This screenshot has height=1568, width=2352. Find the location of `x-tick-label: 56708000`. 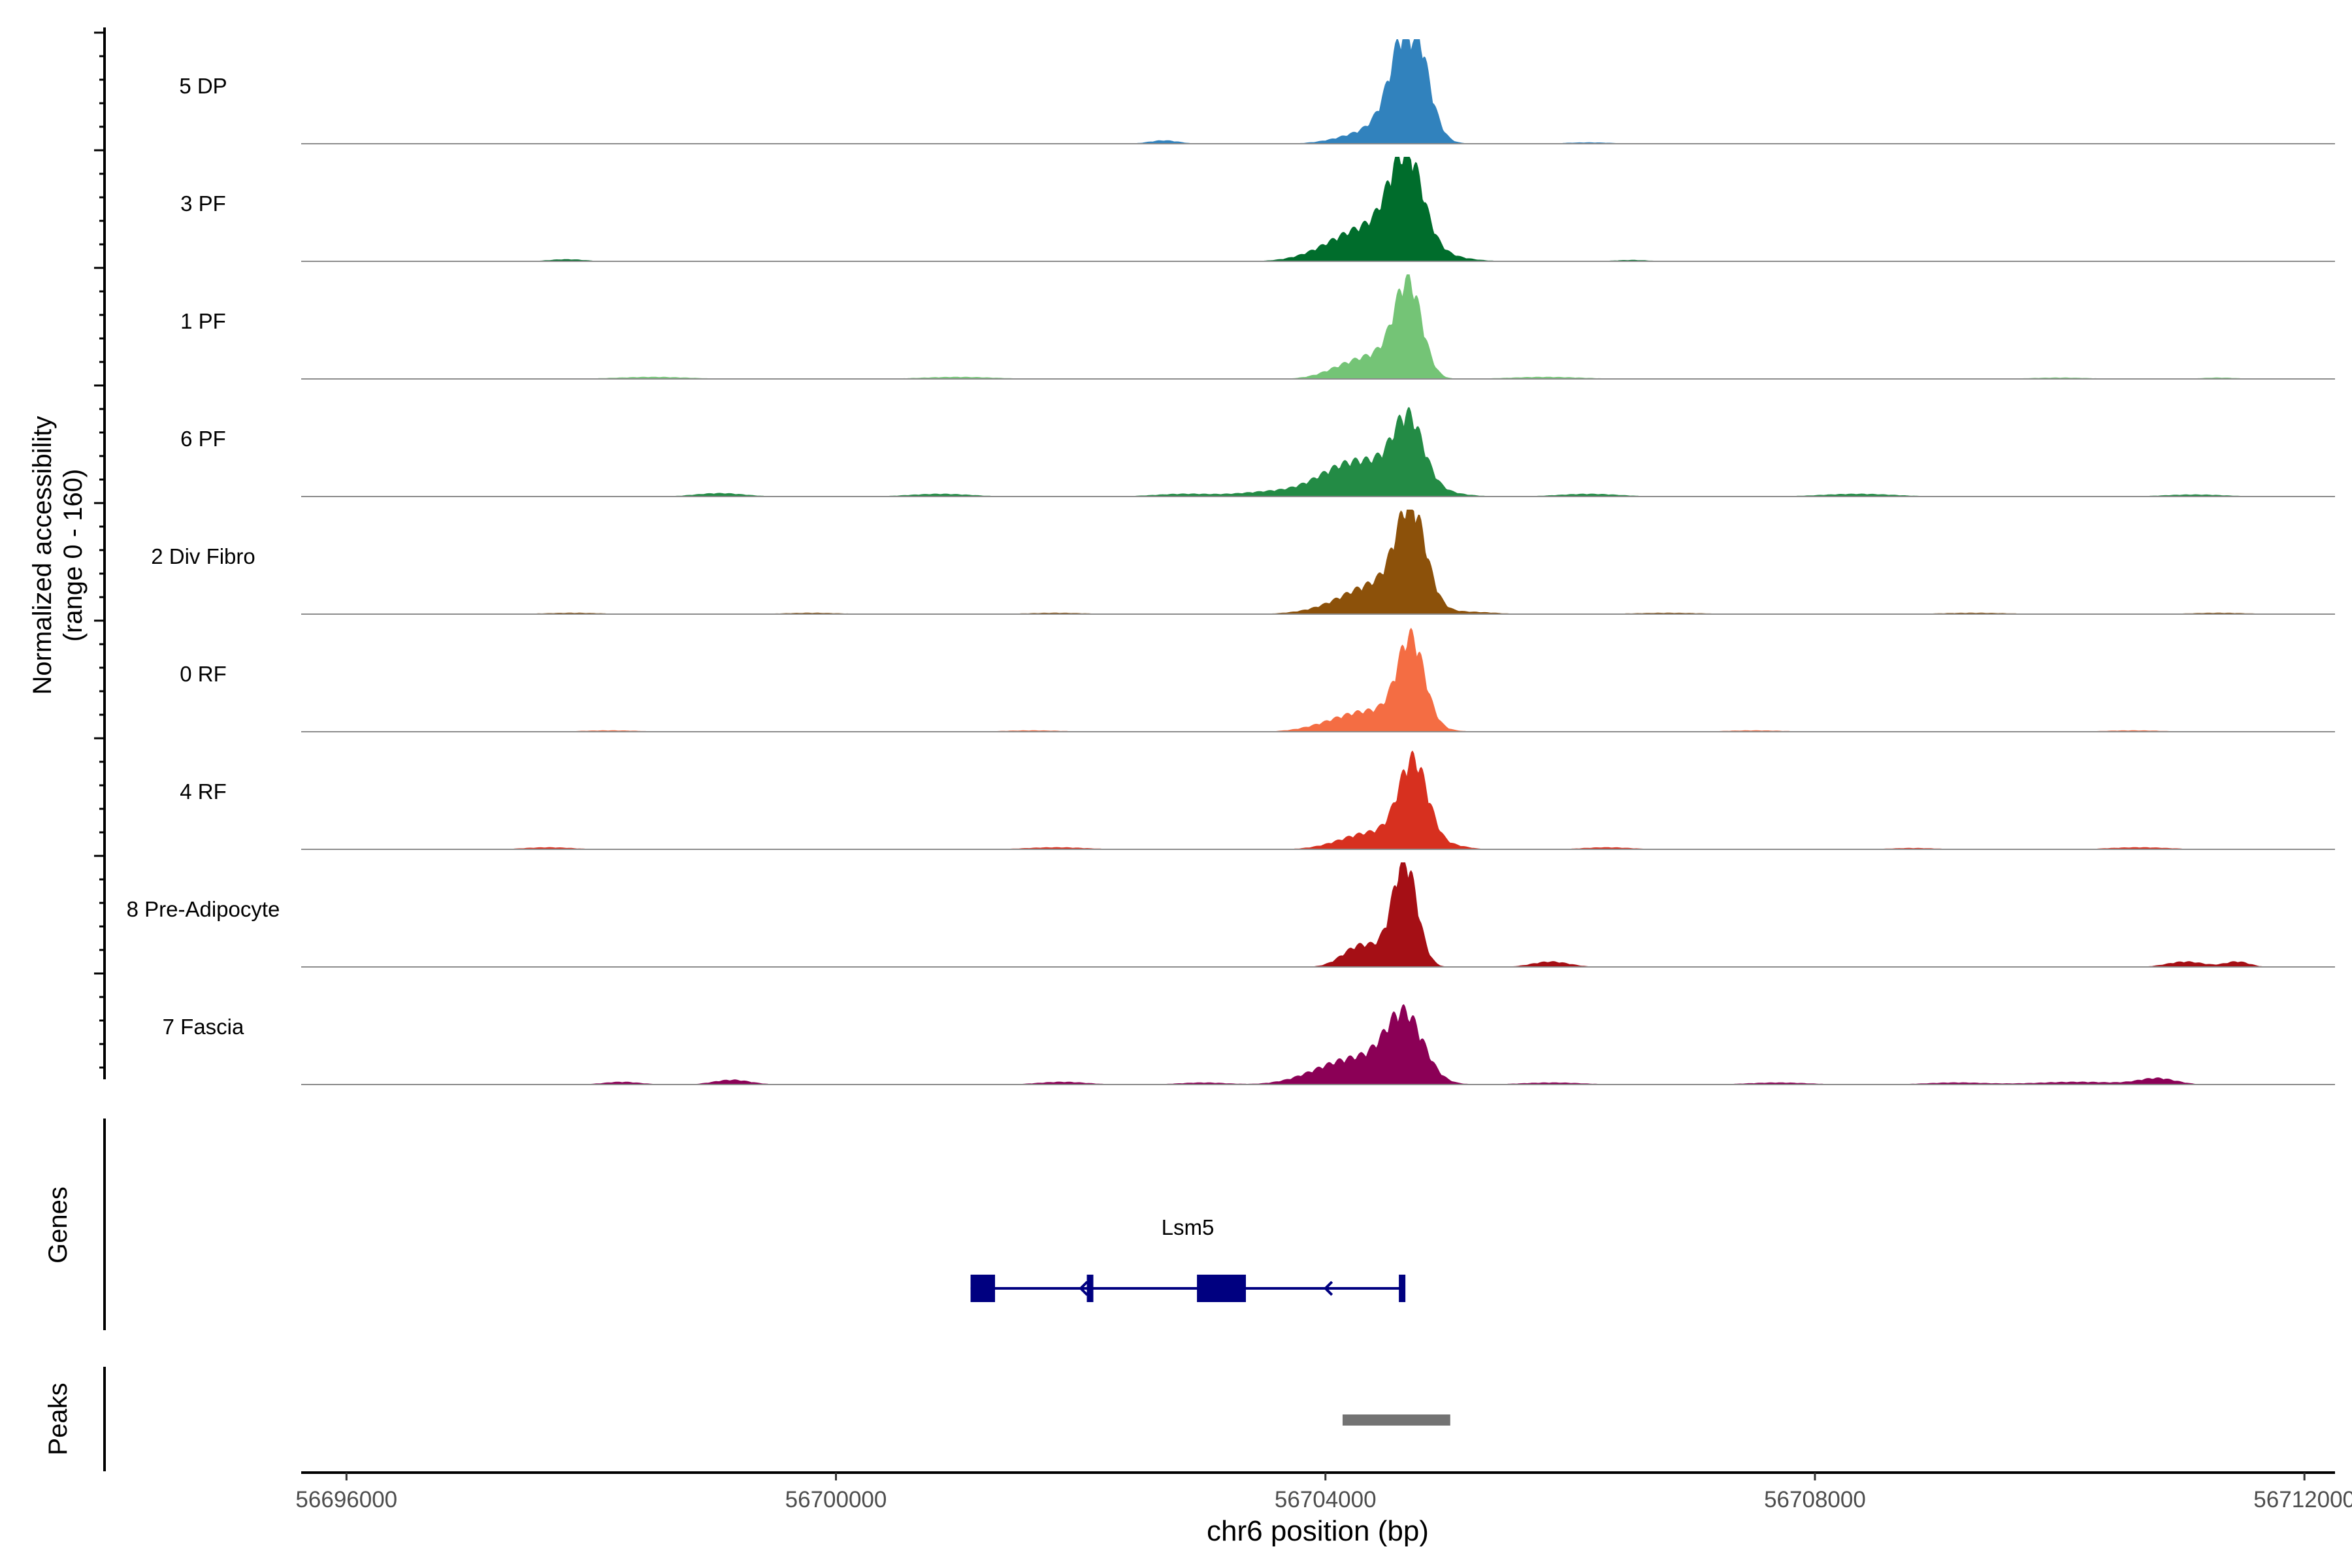

x-tick-label: 56708000 is located at coordinates (1815, 1499).